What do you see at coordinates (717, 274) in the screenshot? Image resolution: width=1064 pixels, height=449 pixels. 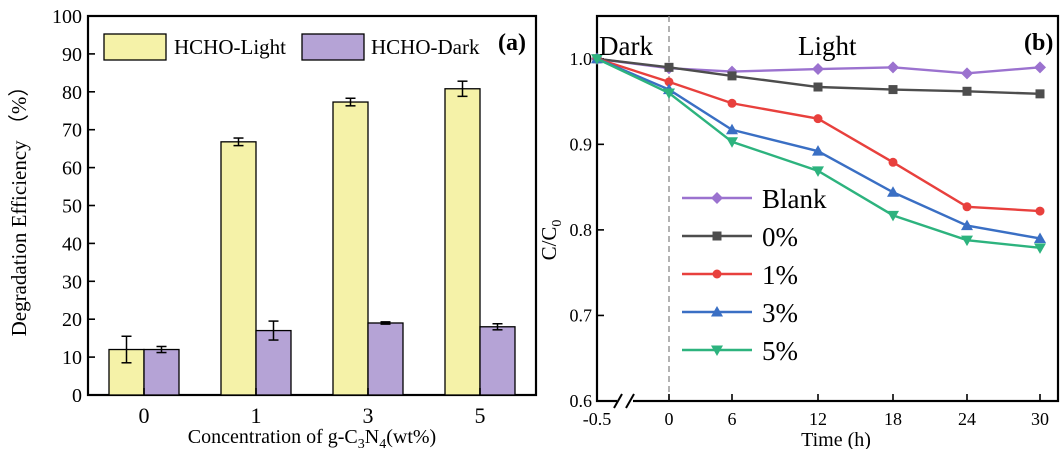 I see `legend-marker-1pct` at bounding box center [717, 274].